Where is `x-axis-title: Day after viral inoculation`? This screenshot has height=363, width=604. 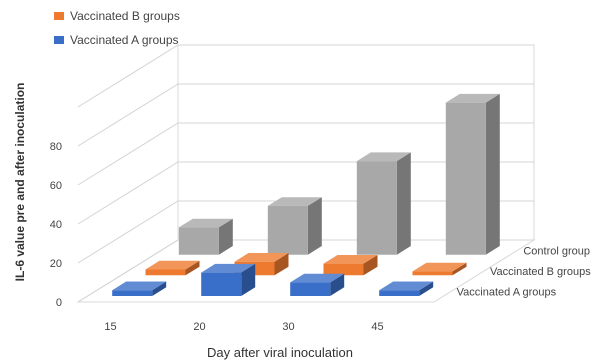 x-axis-title: Day after viral inoculation is located at coordinates (280, 352).